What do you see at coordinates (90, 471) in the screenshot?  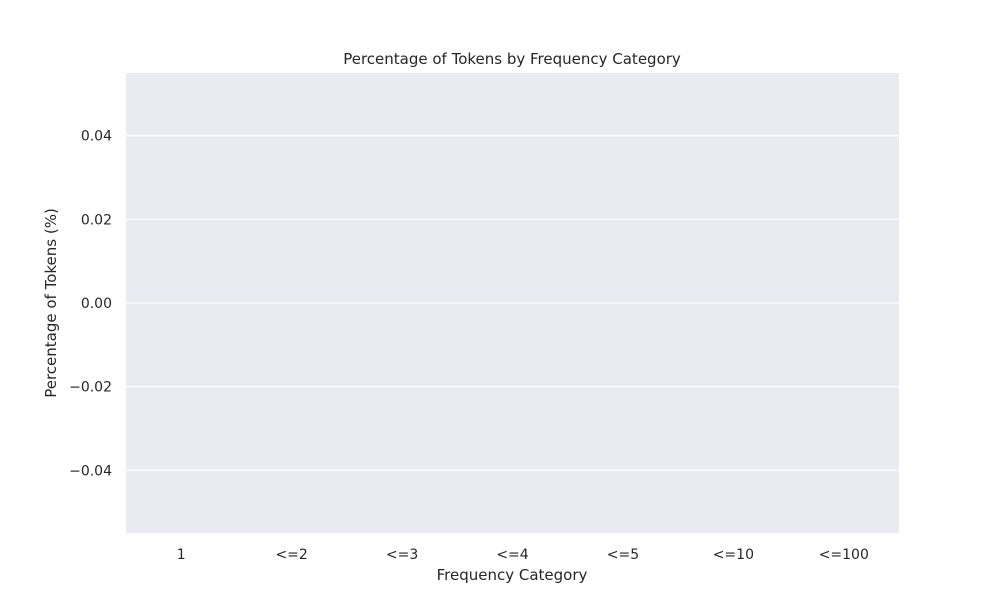 I see `y-tick-label: −0.04` at bounding box center [90, 471].